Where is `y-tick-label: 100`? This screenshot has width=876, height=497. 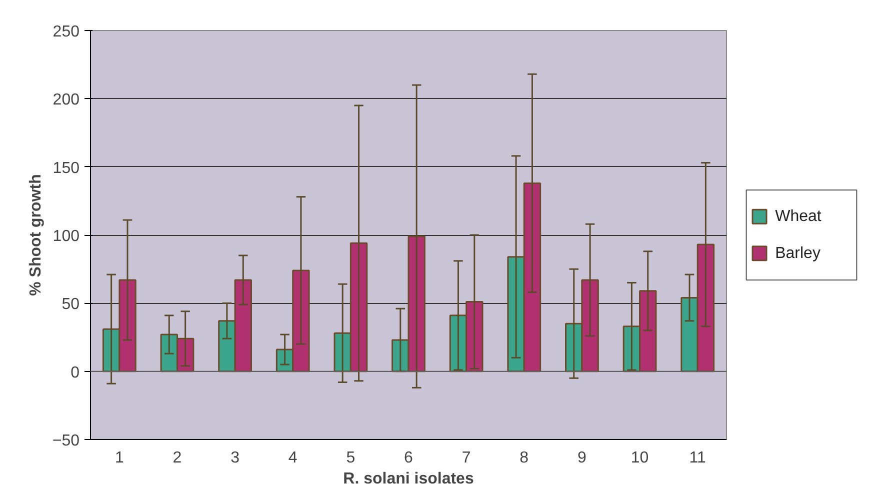 y-tick-label: 100 is located at coordinates (66, 236).